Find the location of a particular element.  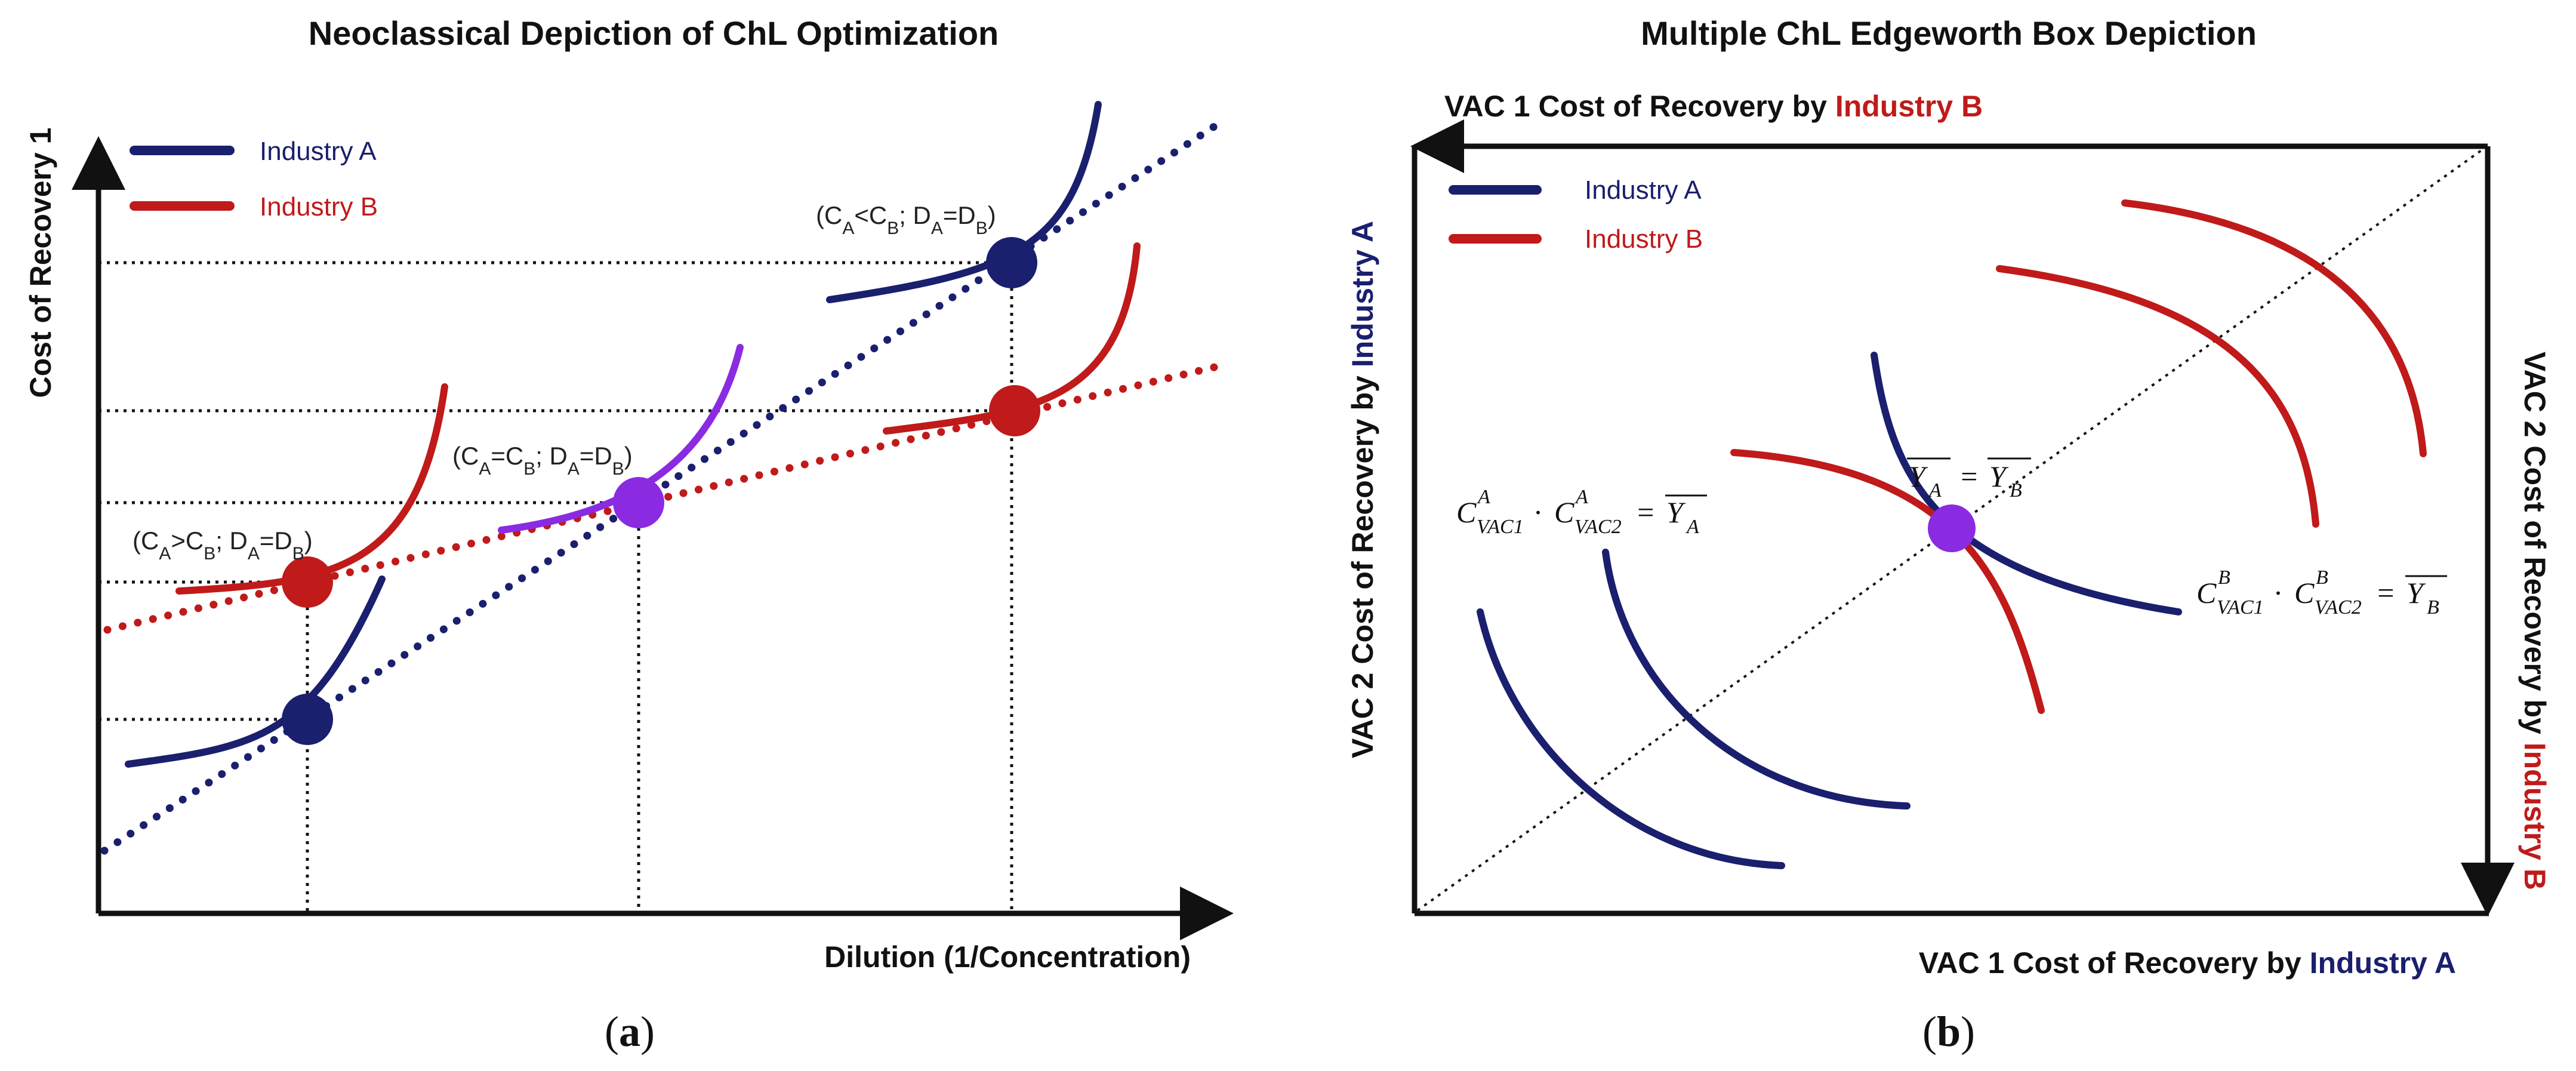

equilibrium-b-low is located at coordinates (307, 582).